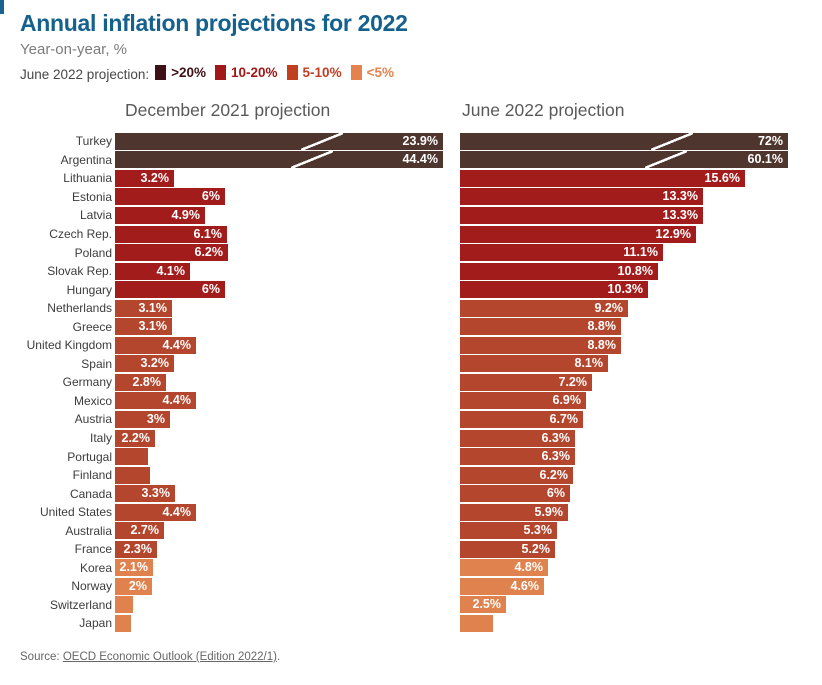 This screenshot has height=685, width=822. I want to click on panel-title-december: December 2021 projection, so click(228, 110).